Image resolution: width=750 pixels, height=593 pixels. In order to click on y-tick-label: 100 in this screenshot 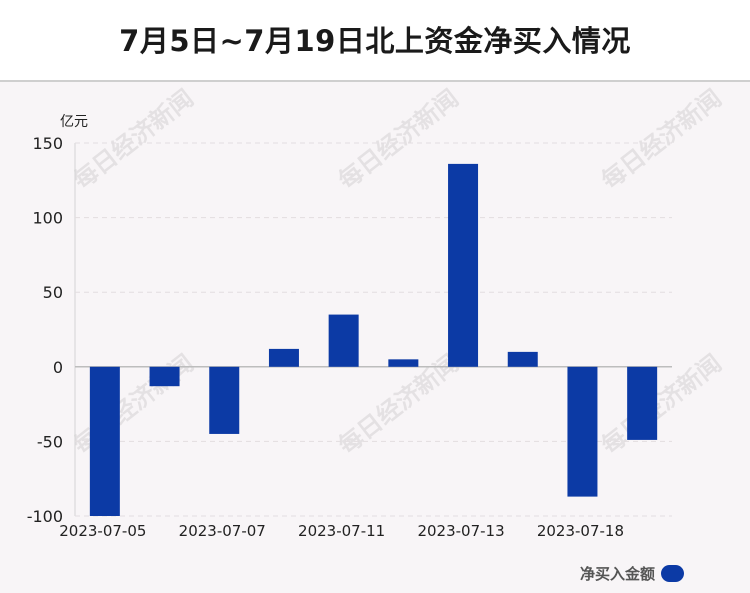, I will do `click(47, 218)`.